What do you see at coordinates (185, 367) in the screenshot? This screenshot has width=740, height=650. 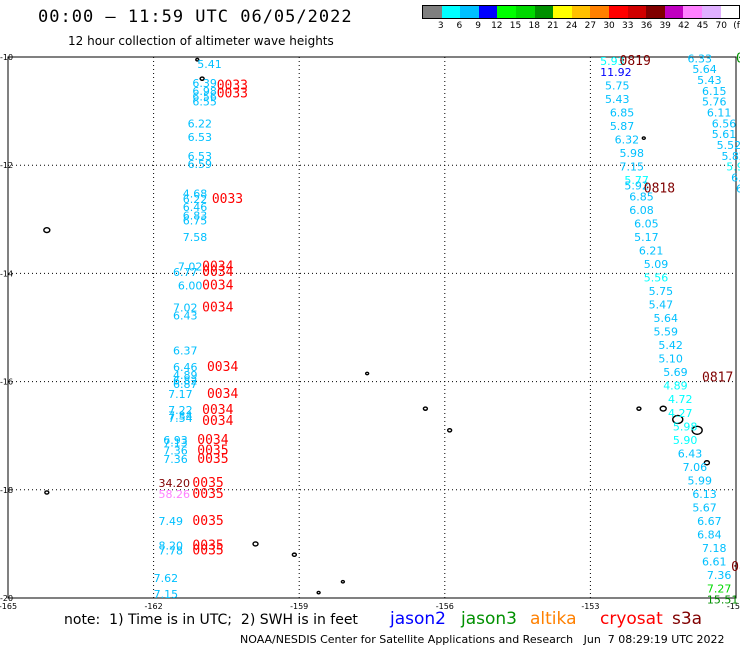 I see `wave-height-label: 6.46` at bounding box center [185, 367].